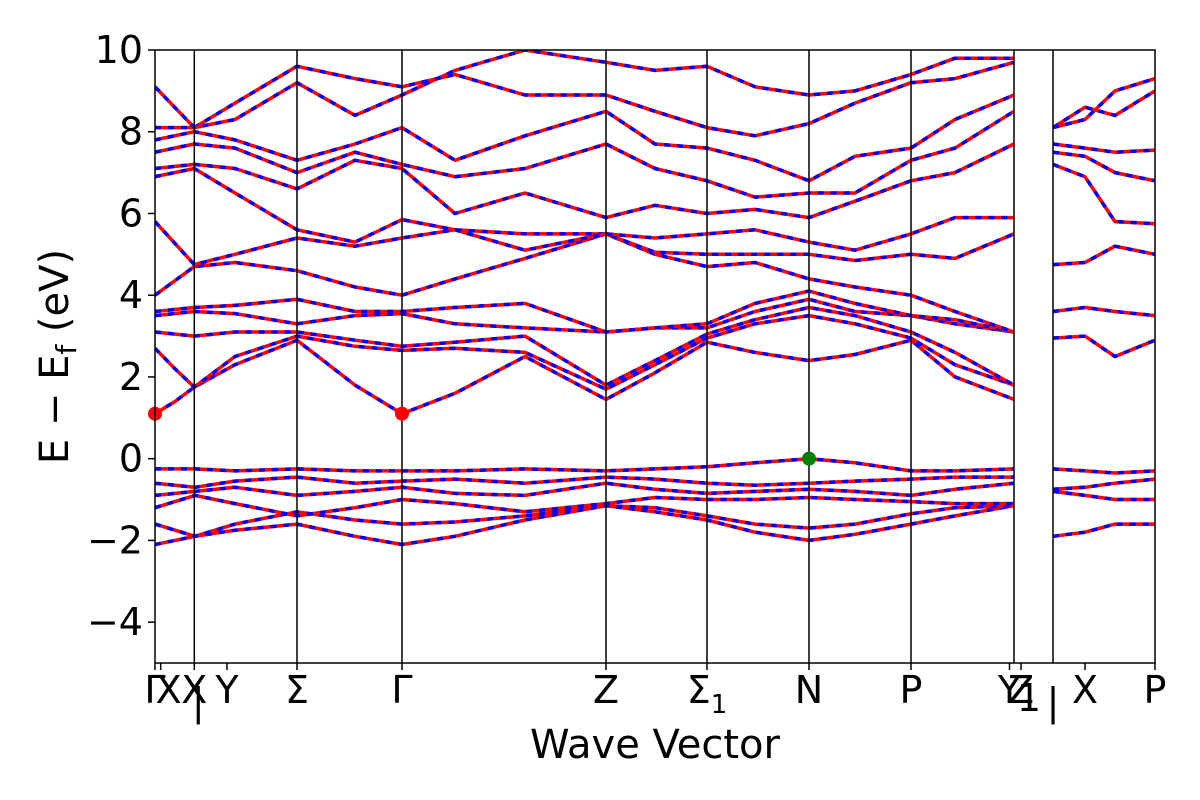 Image resolution: width=1200 pixels, height=800 pixels. I want to click on x-tick-label-12: Z, so click(1021, 690).